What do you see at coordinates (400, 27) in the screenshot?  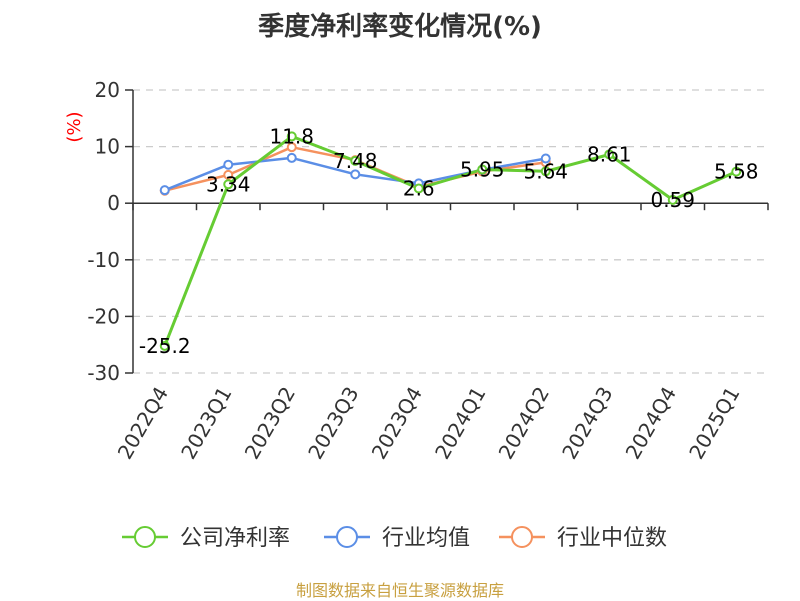 I see `chart-title: 季度净利率变化情况(%)` at bounding box center [400, 27].